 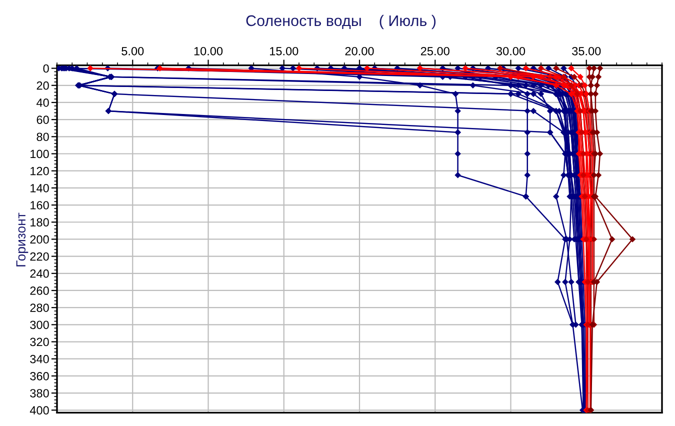 What do you see at coordinates (39, 290) in the screenshot?
I see `y-tick-label: 260` at bounding box center [39, 290].